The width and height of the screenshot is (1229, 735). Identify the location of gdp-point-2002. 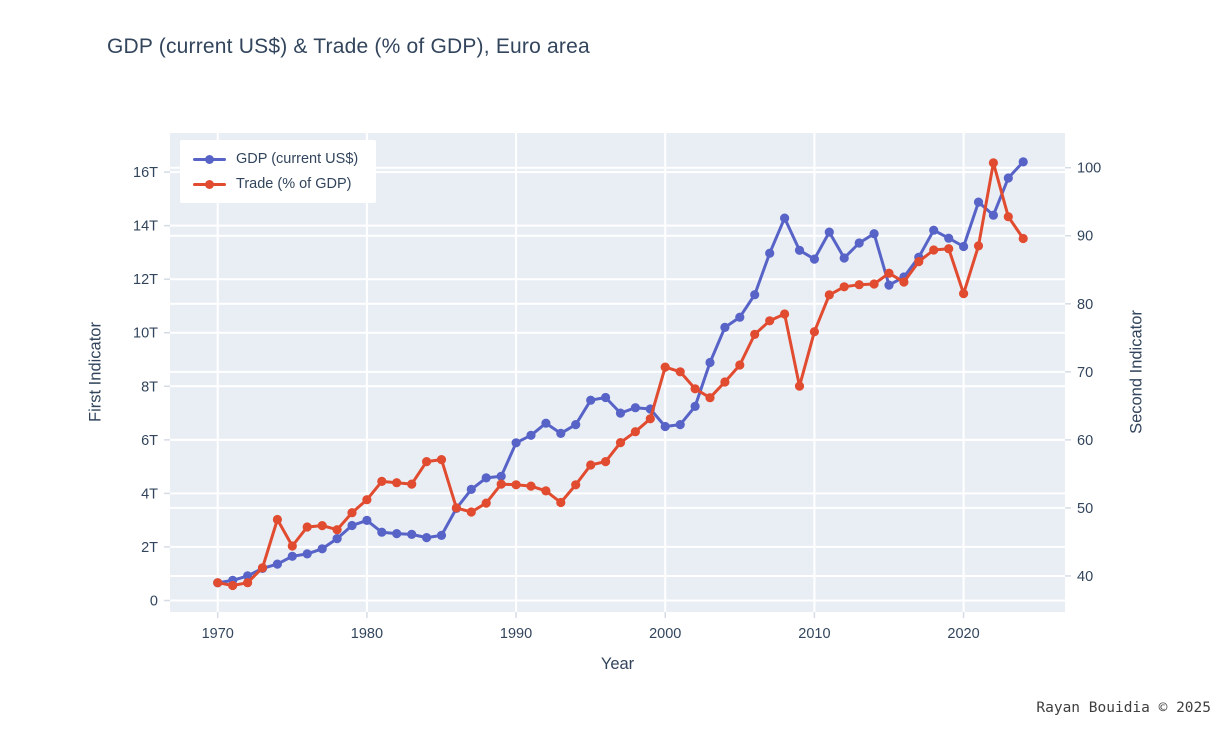
(695, 406).